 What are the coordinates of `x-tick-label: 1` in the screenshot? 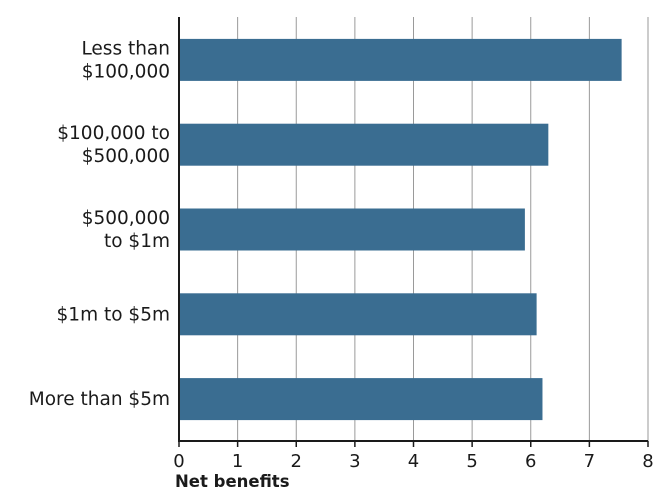 It's located at (237, 461).